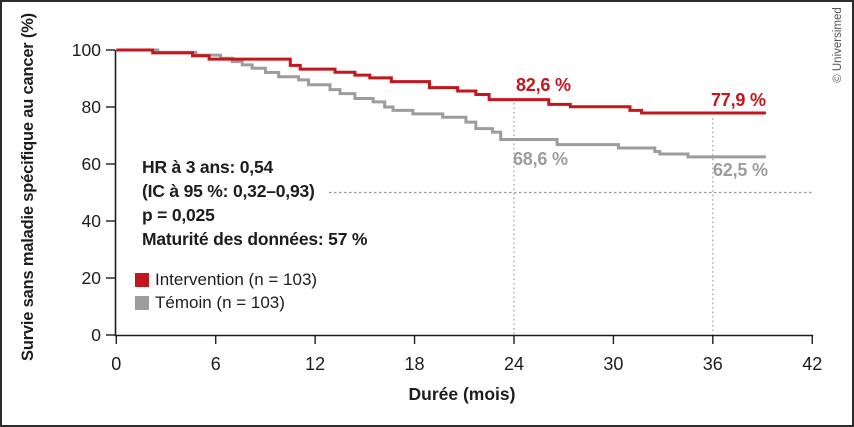 The width and height of the screenshot is (854, 427). What do you see at coordinates (142, 279) in the screenshot?
I see `intervention-swatch-icon` at bounding box center [142, 279].